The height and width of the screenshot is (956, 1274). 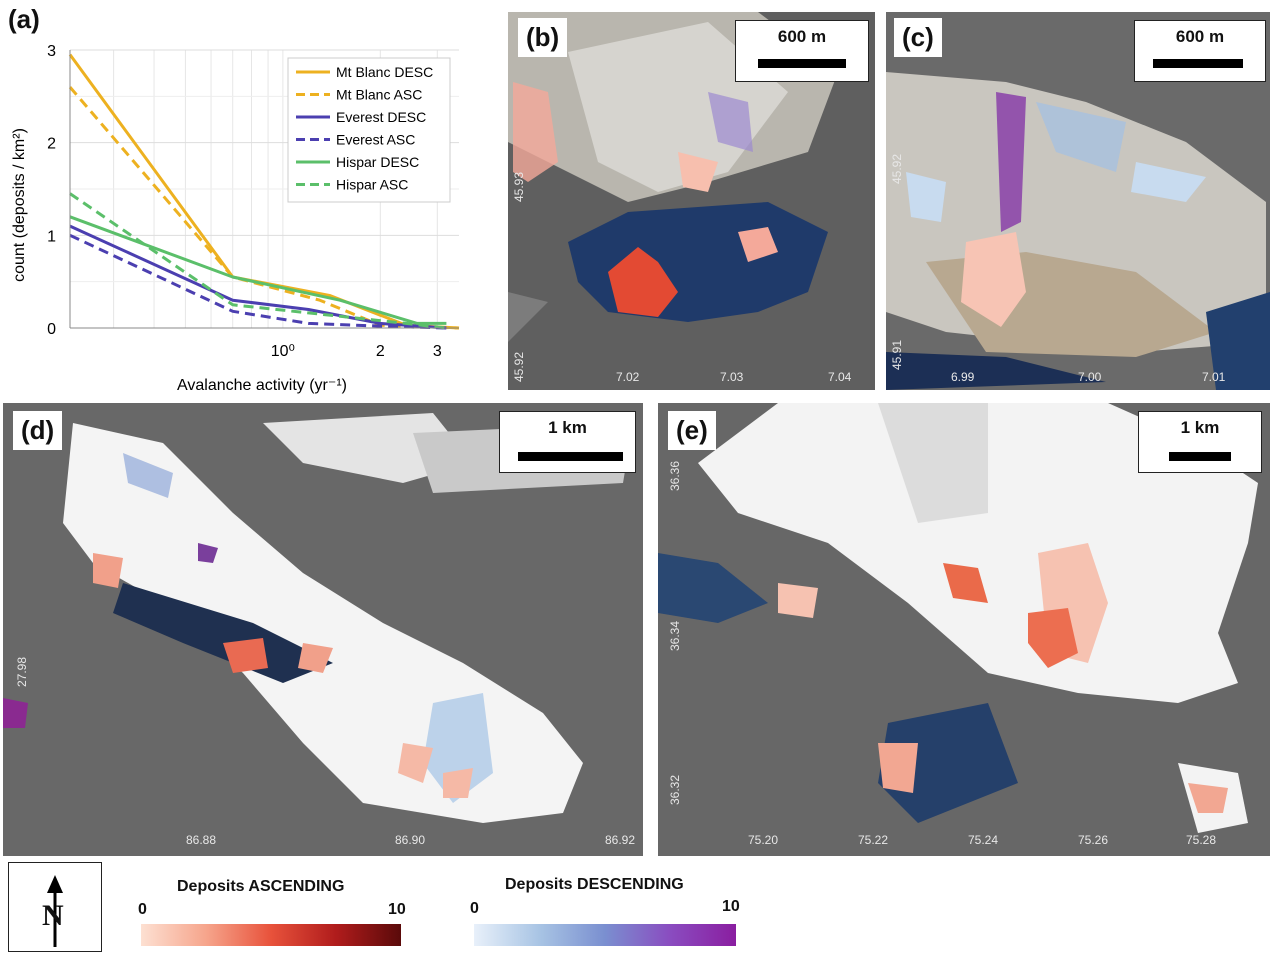 What do you see at coordinates (963, 377) in the screenshot?
I see `lon-label-c-1: 6.99` at bounding box center [963, 377].